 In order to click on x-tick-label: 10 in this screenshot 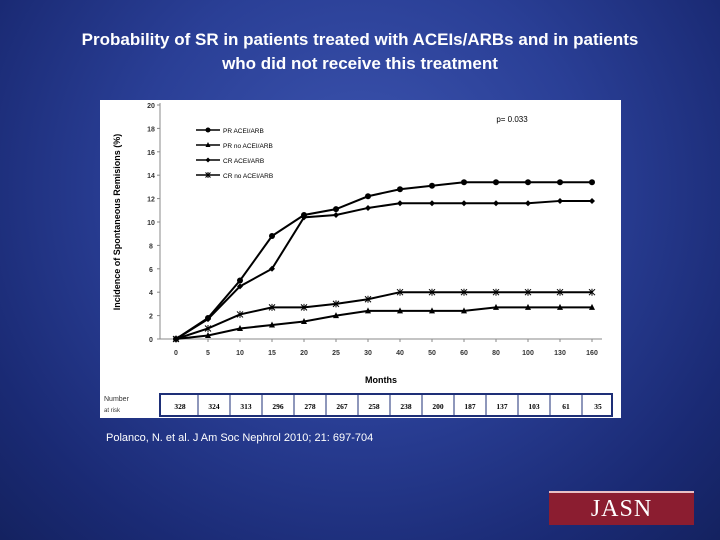, I will do `click(240, 353)`.